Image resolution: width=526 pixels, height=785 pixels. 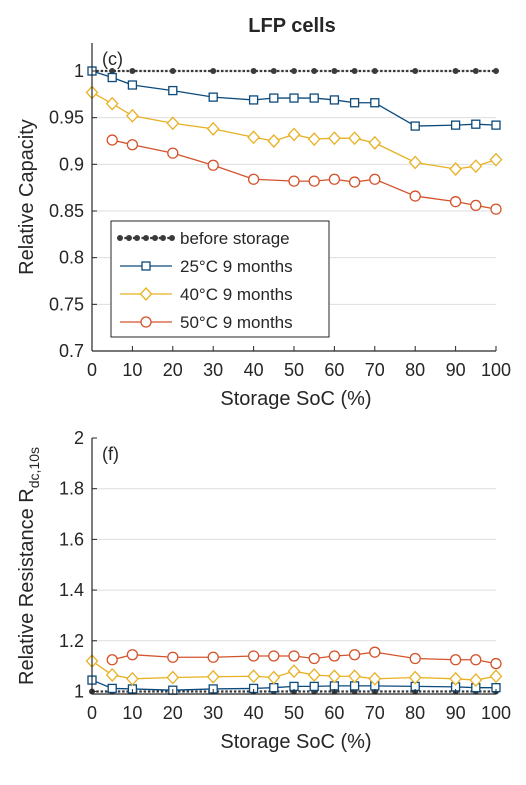 I want to click on x-tick-label: 50, so click(x=294, y=370).